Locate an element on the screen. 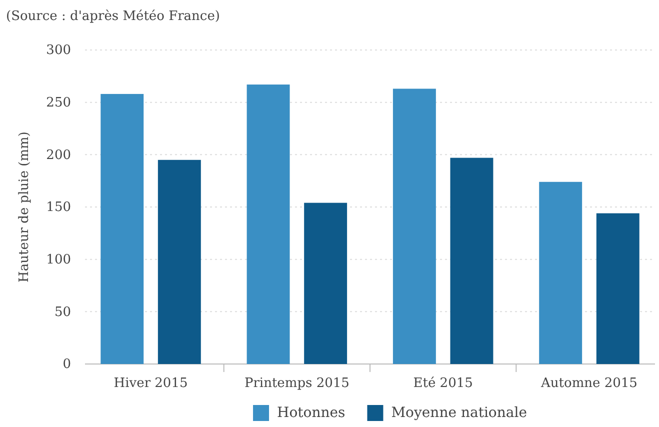 The height and width of the screenshot is (427, 659). x-tick-label: Printemps 2015 is located at coordinates (297, 384).